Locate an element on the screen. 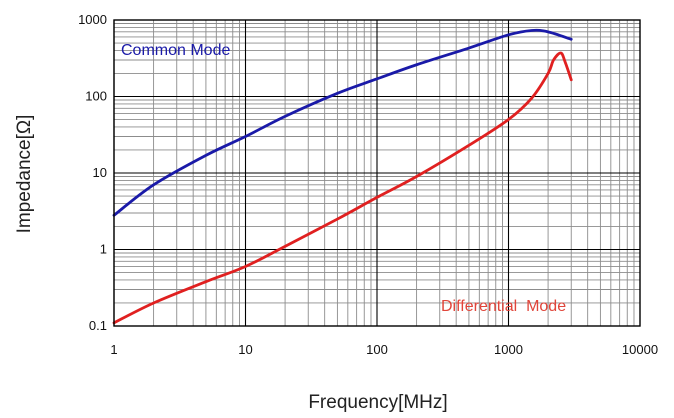  x-tick-labels: 1 10 100 1000 10000 is located at coordinates (384, 349).